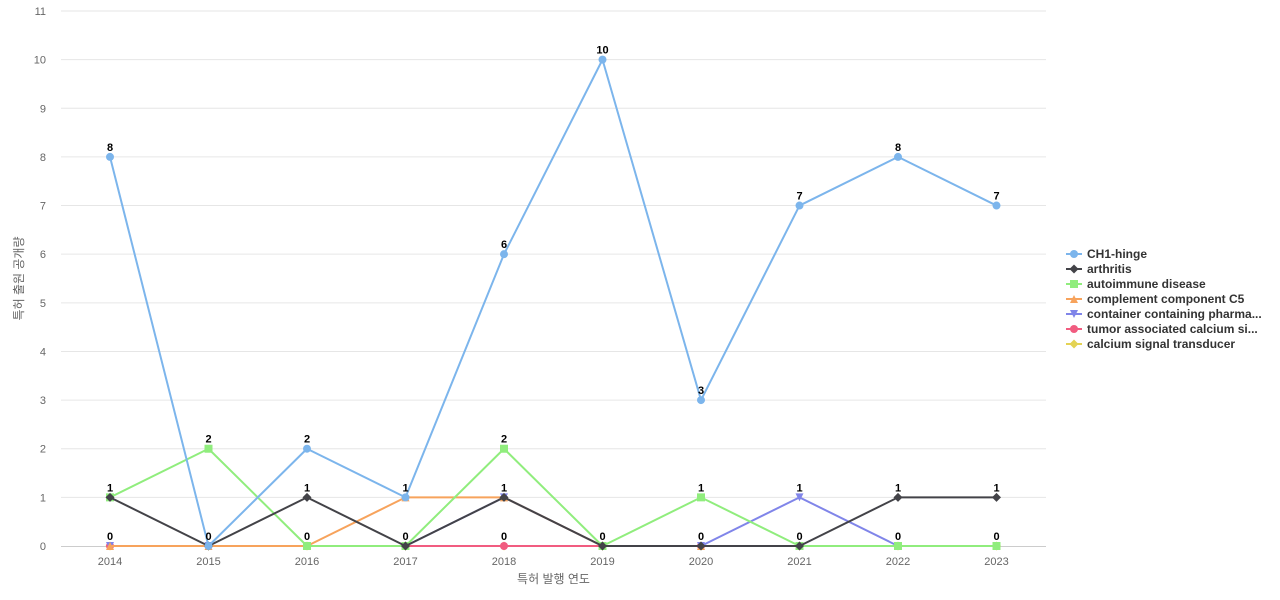 The width and height of the screenshot is (1280, 600). I want to click on y-tick-label: 11, so click(40, 12).